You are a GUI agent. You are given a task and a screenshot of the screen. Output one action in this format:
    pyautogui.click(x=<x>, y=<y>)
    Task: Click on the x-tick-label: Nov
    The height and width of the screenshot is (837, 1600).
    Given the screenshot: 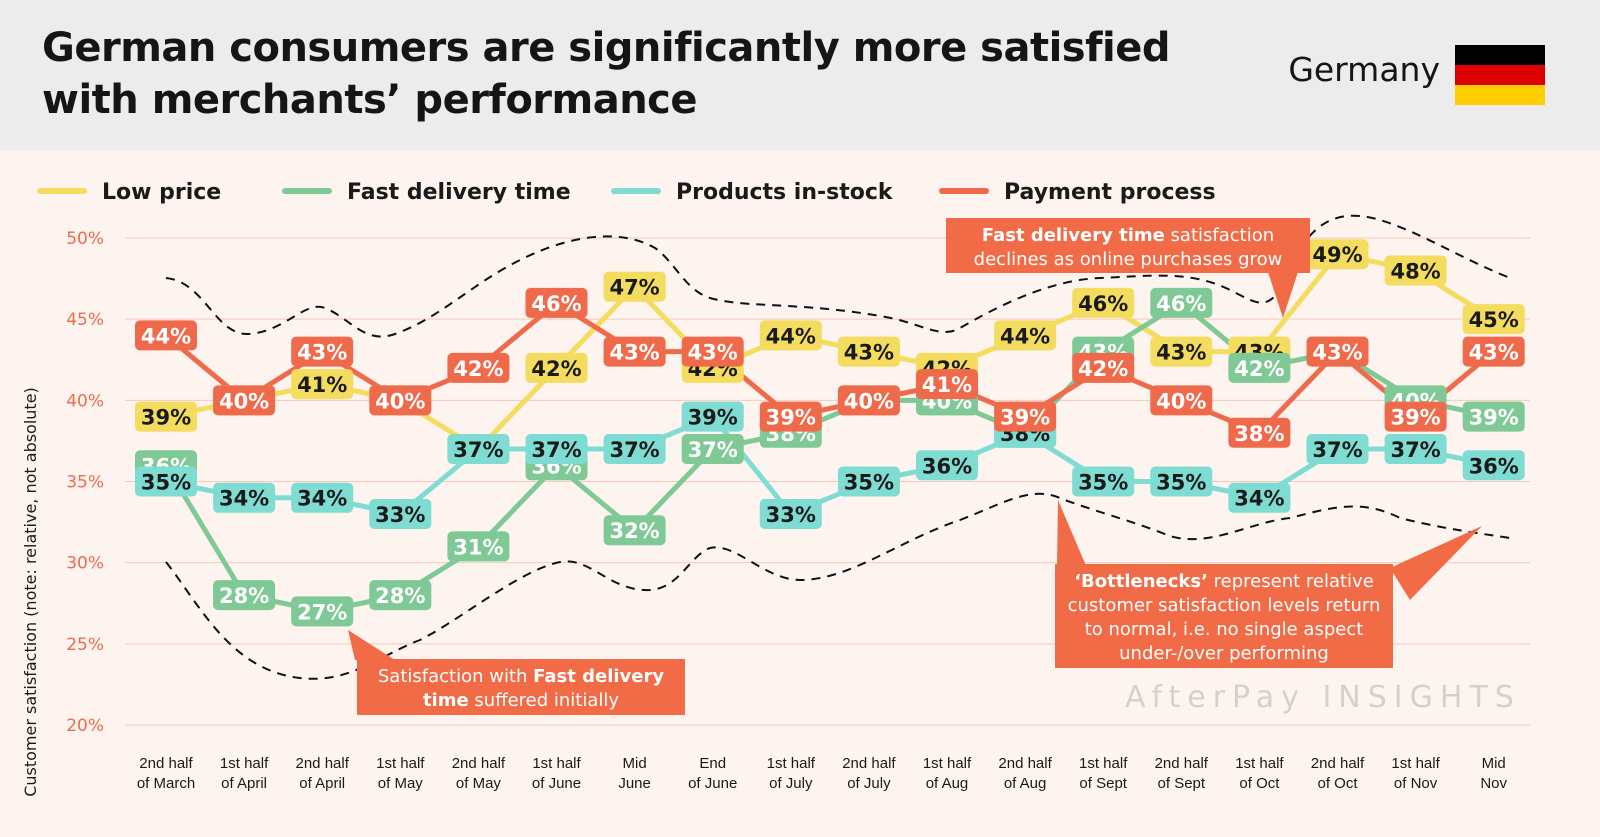 What is the action you would take?
    pyautogui.click(x=1493, y=783)
    